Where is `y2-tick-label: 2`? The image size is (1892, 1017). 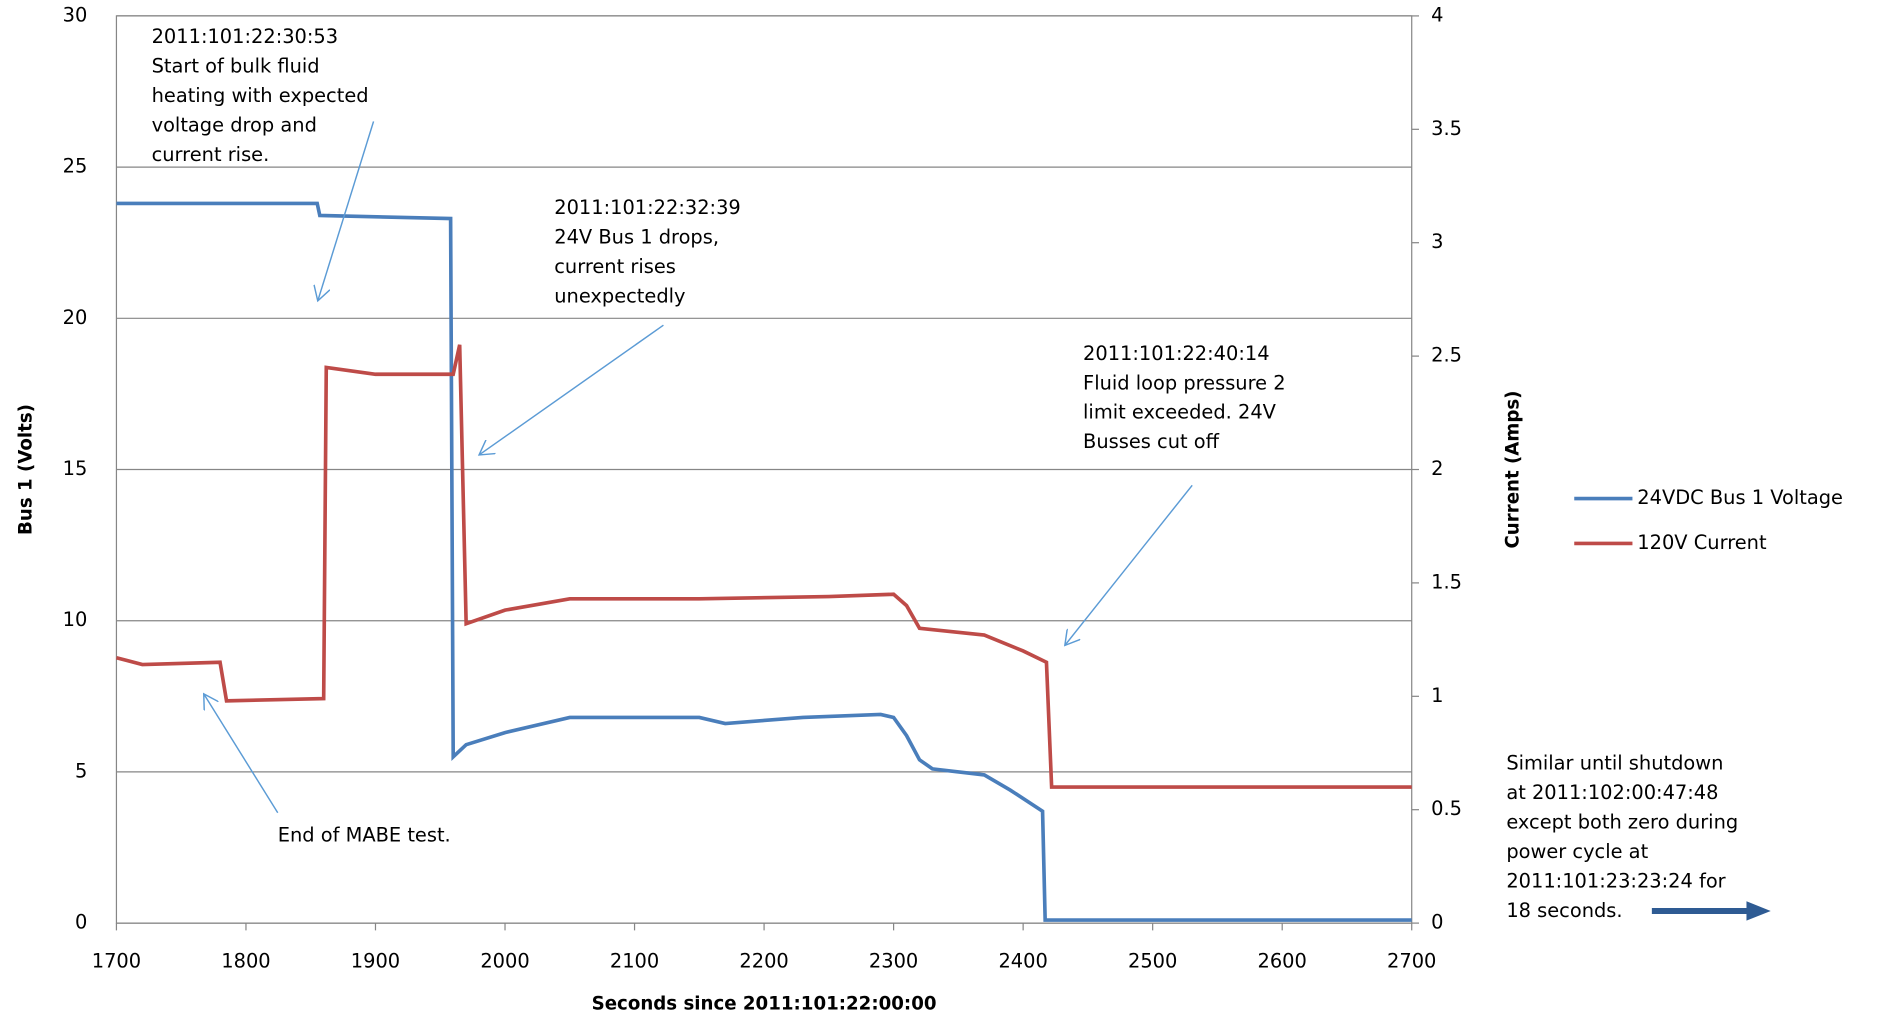
y2-tick-label: 2 is located at coordinates (1437, 468).